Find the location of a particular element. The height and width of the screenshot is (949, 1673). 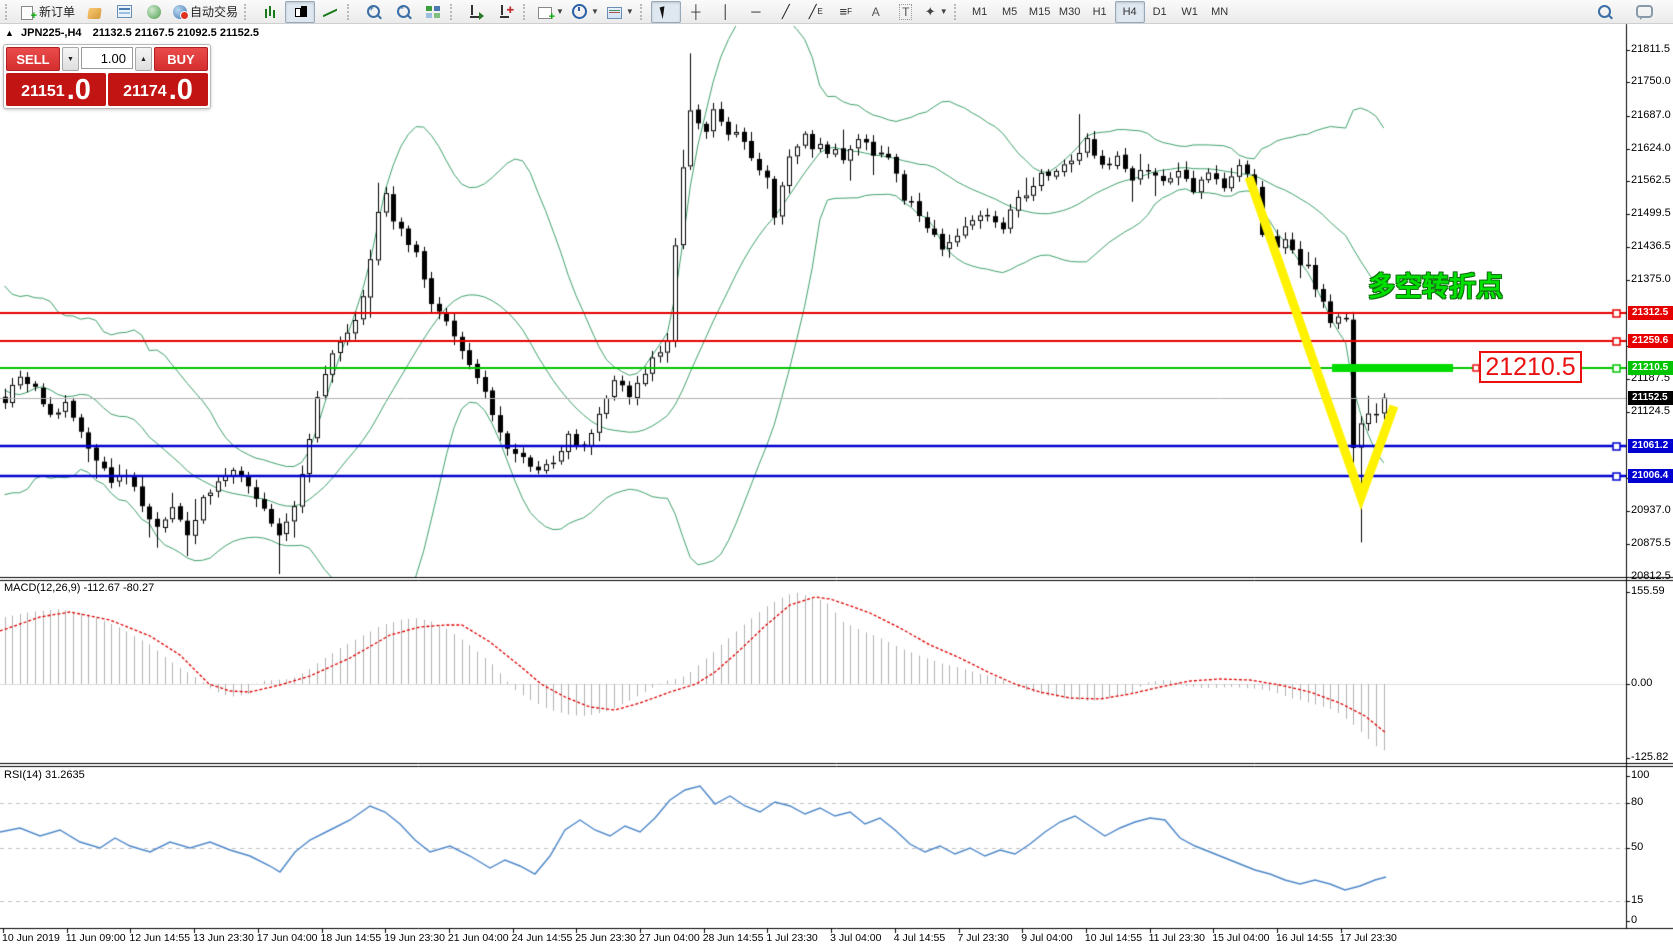

candlestick-chart-icon is located at coordinates (300, 12).